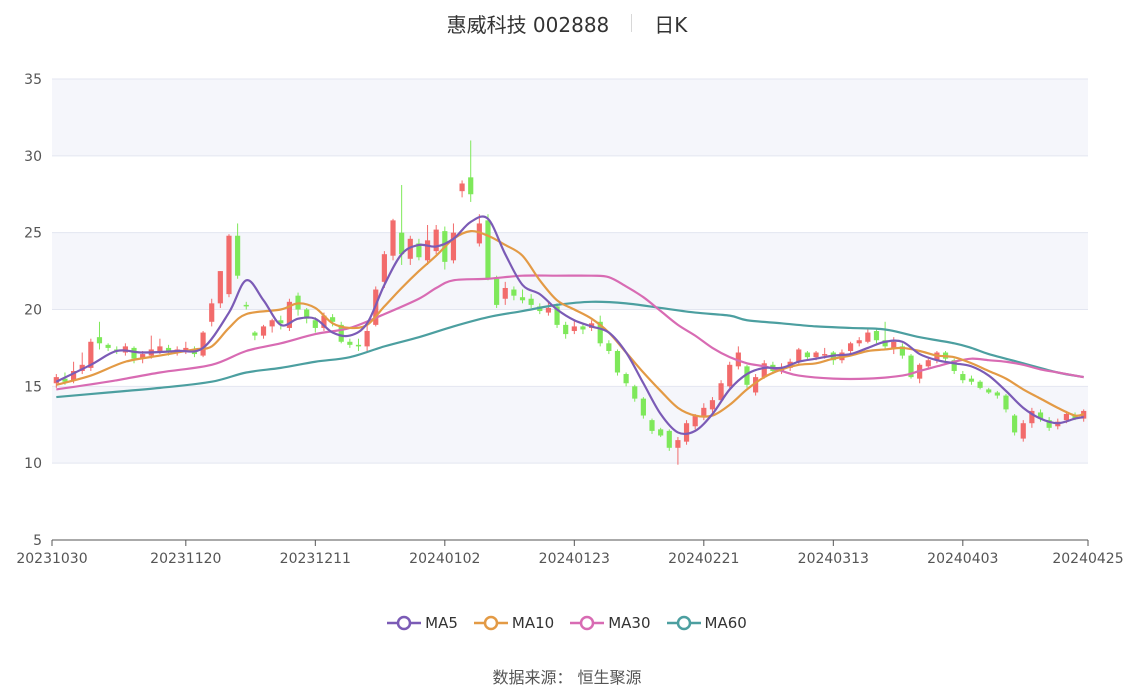 The image size is (1134, 689). Describe the element at coordinates (441, 623) in the screenshot. I see `legend-label: MA5` at that location.